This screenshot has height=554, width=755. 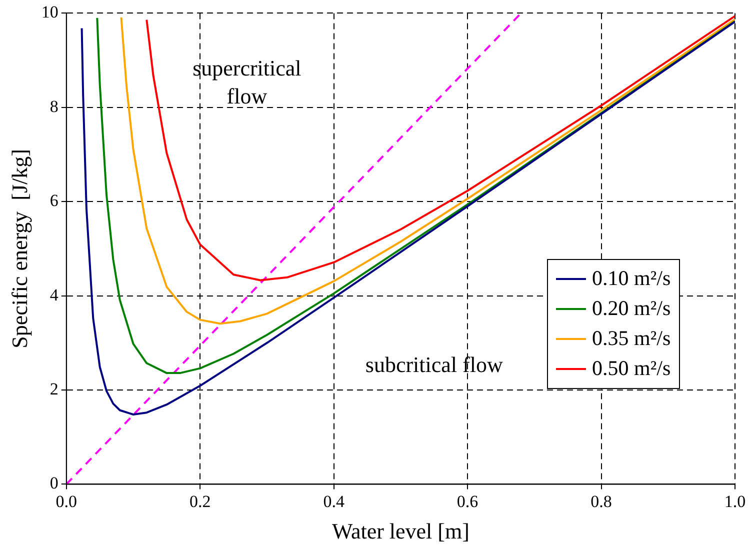 What do you see at coordinates (49, 12) in the screenshot?
I see `y-tick-label: 10` at bounding box center [49, 12].